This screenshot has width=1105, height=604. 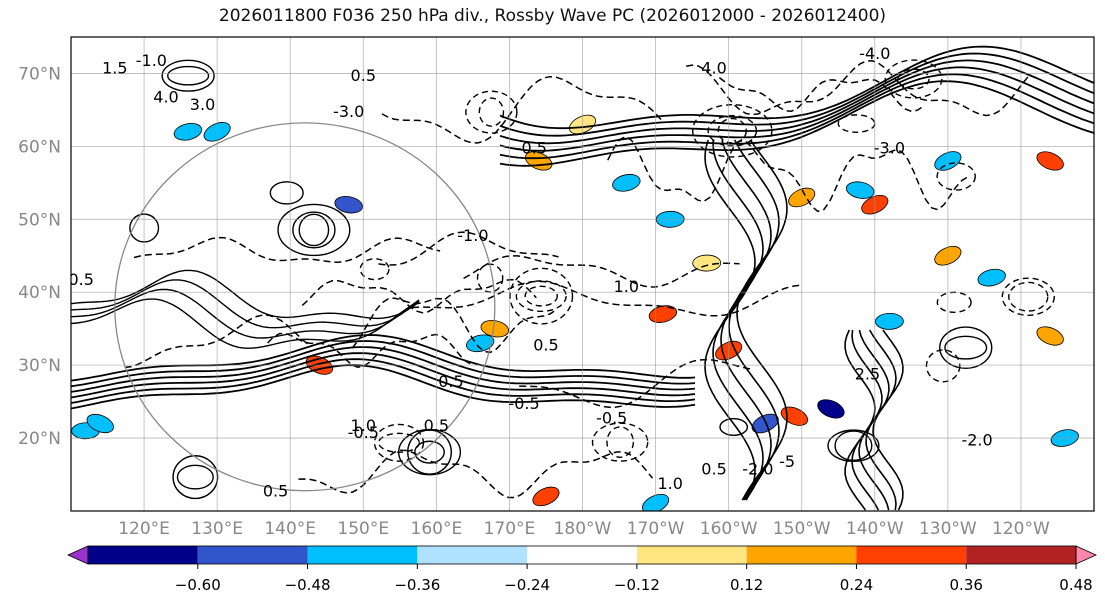 What do you see at coordinates (39, 74) in the screenshot?
I see `lat-label: 70°N` at bounding box center [39, 74].